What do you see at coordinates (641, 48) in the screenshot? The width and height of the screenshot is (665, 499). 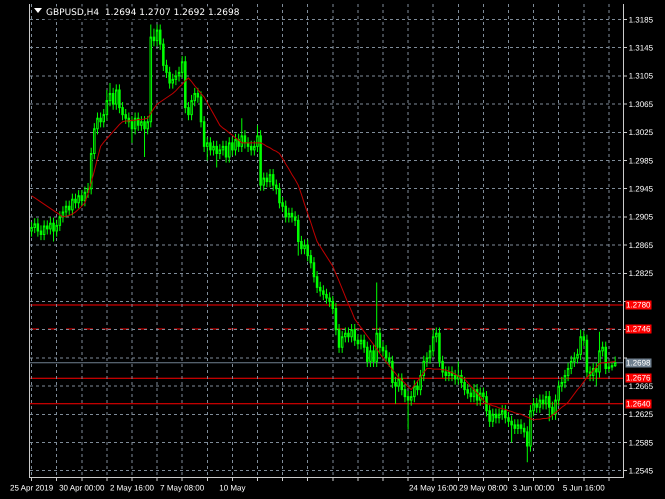 I see `y-tick-label: 1.3145` at bounding box center [641, 48].